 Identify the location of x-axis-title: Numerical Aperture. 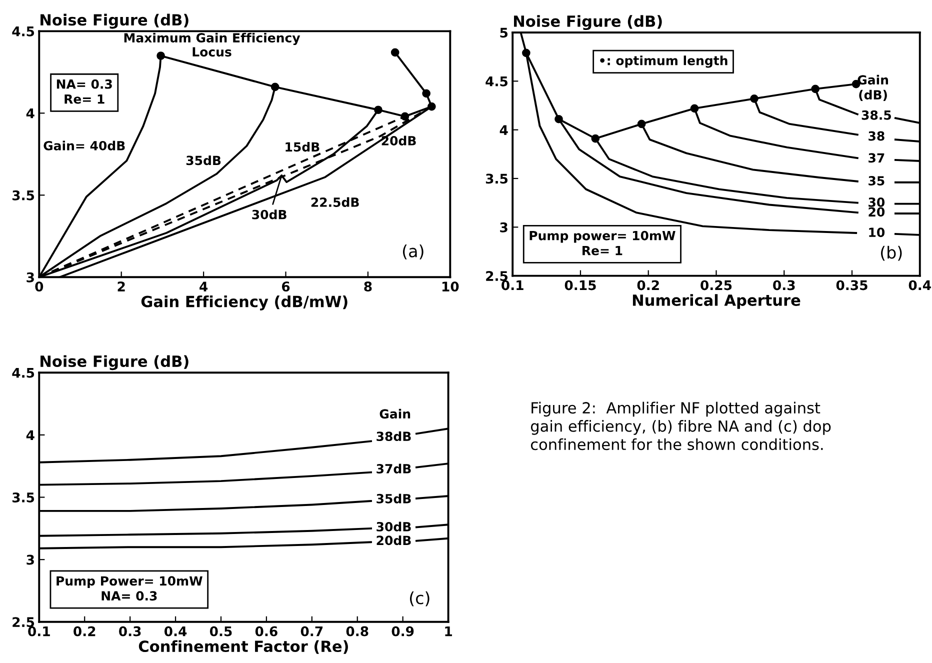
(716, 301).